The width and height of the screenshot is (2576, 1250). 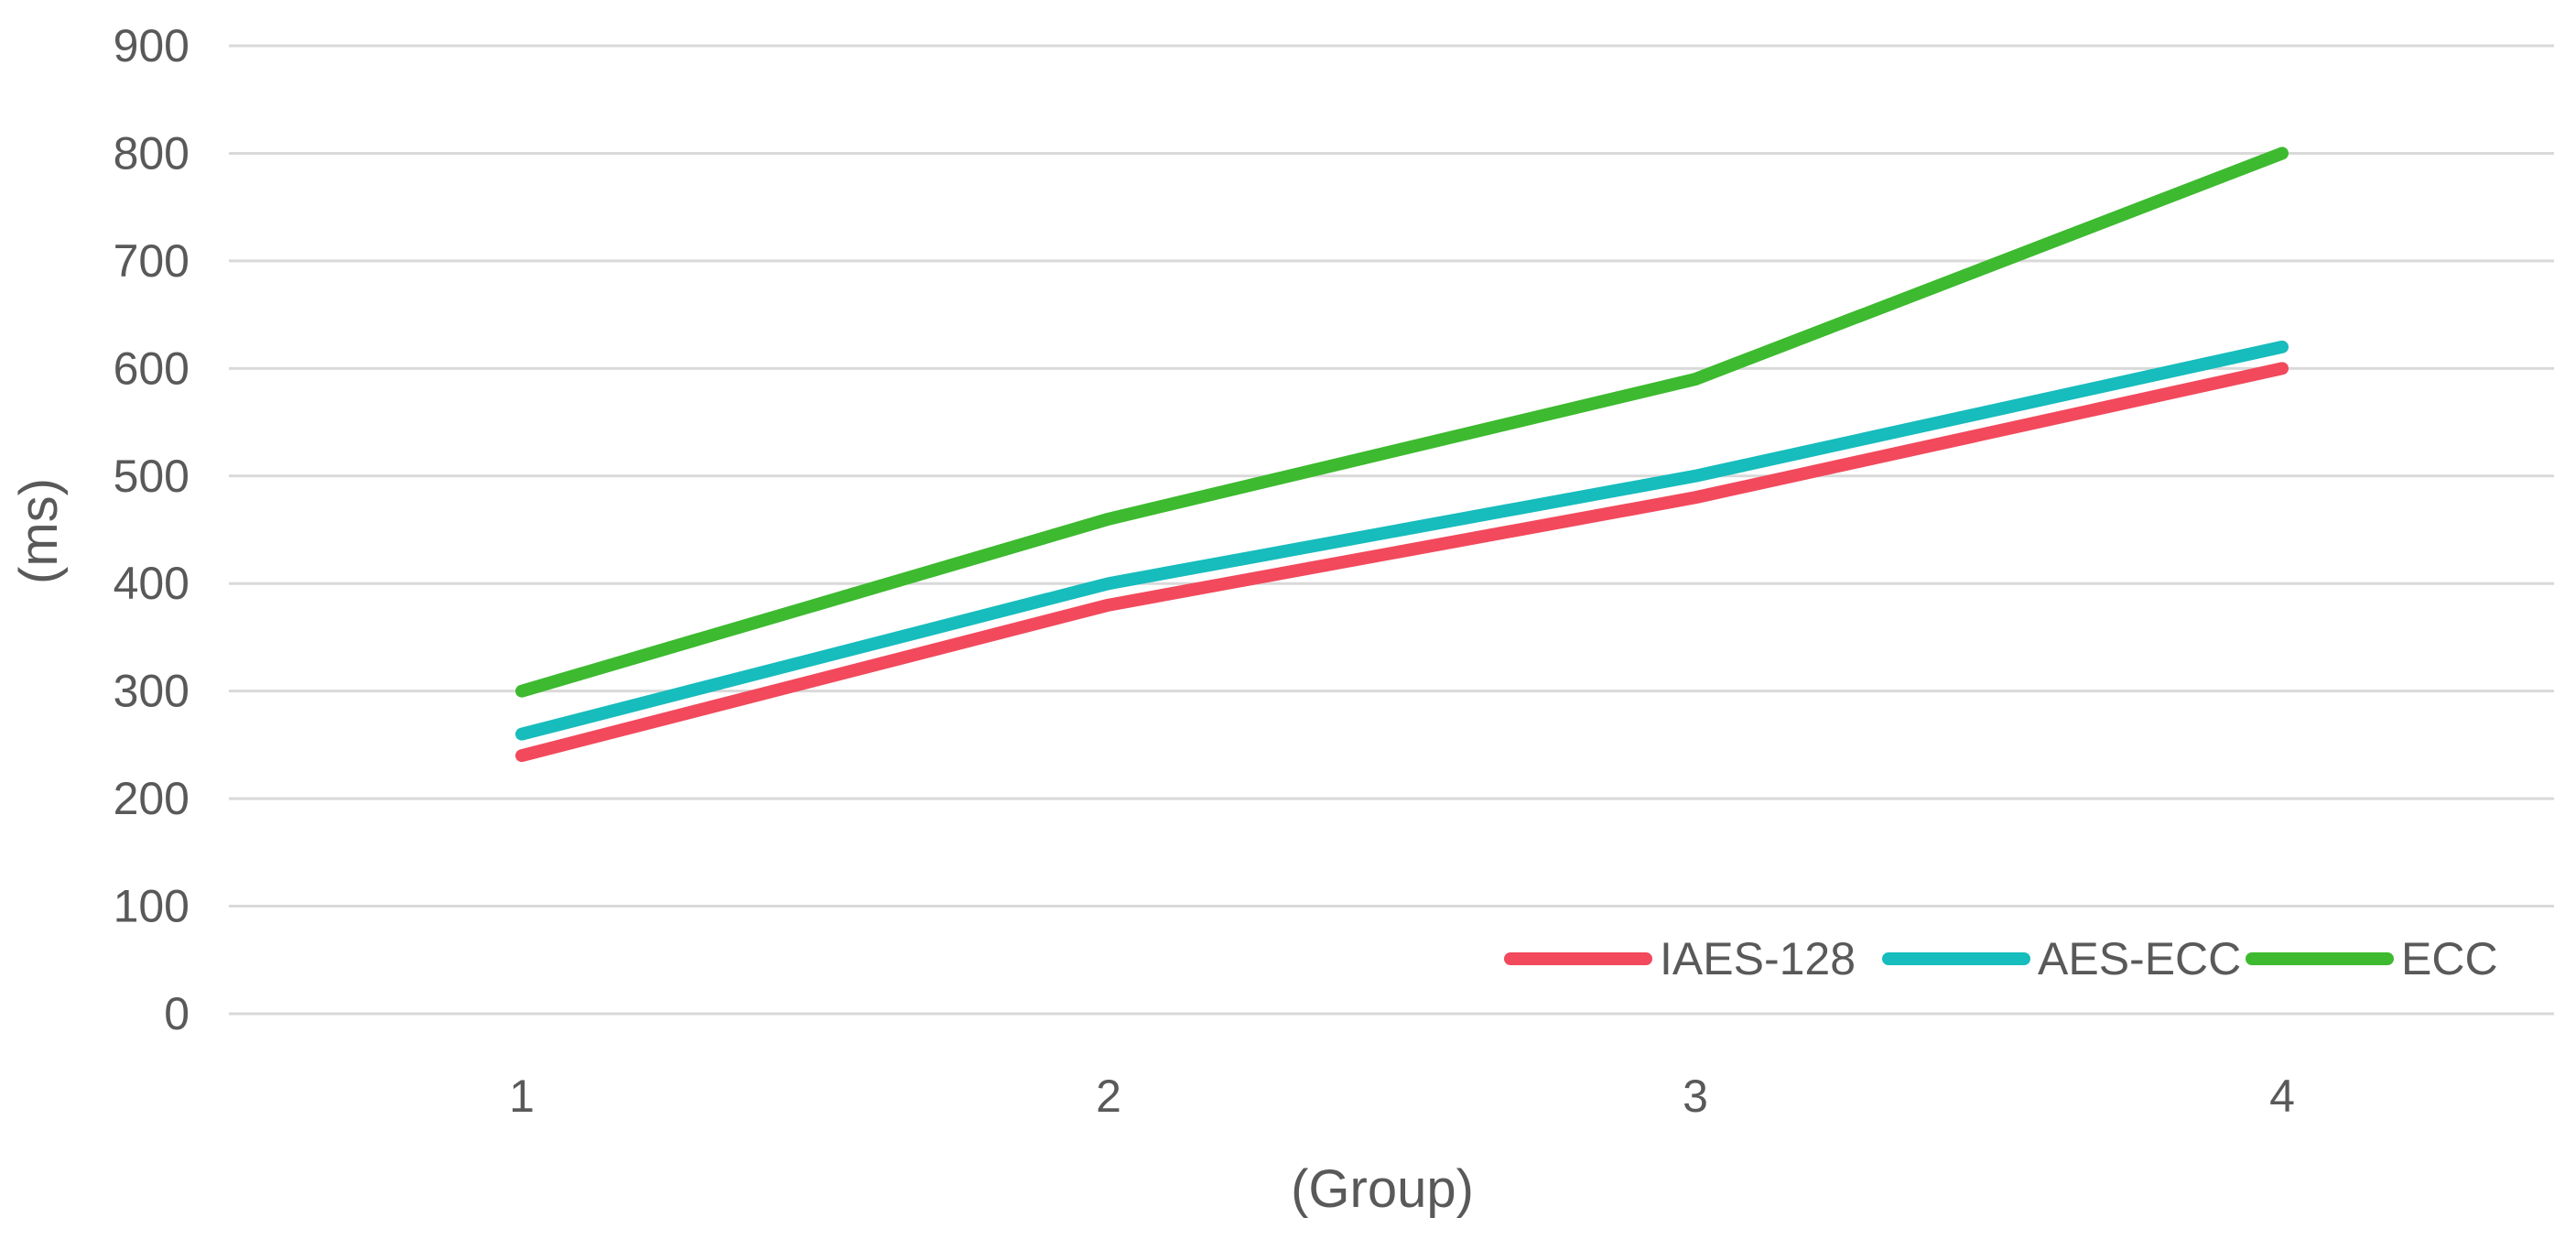 What do you see at coordinates (2001, 958) in the screenshot?
I see `legend: IAES-128 AES-ECC ECC` at bounding box center [2001, 958].